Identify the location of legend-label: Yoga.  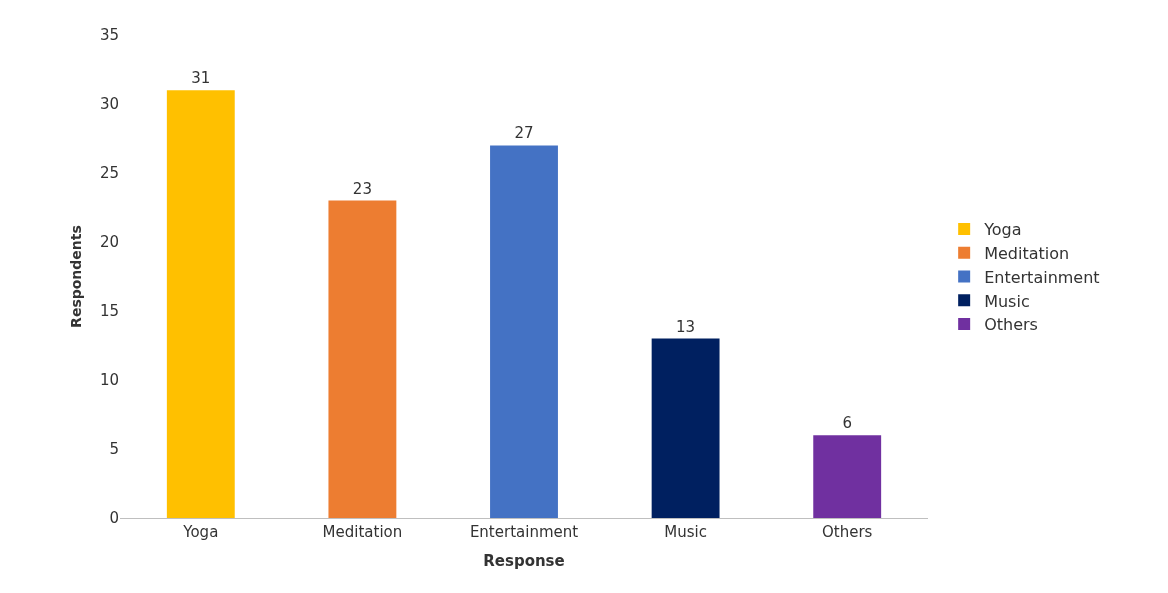
(1002, 230).